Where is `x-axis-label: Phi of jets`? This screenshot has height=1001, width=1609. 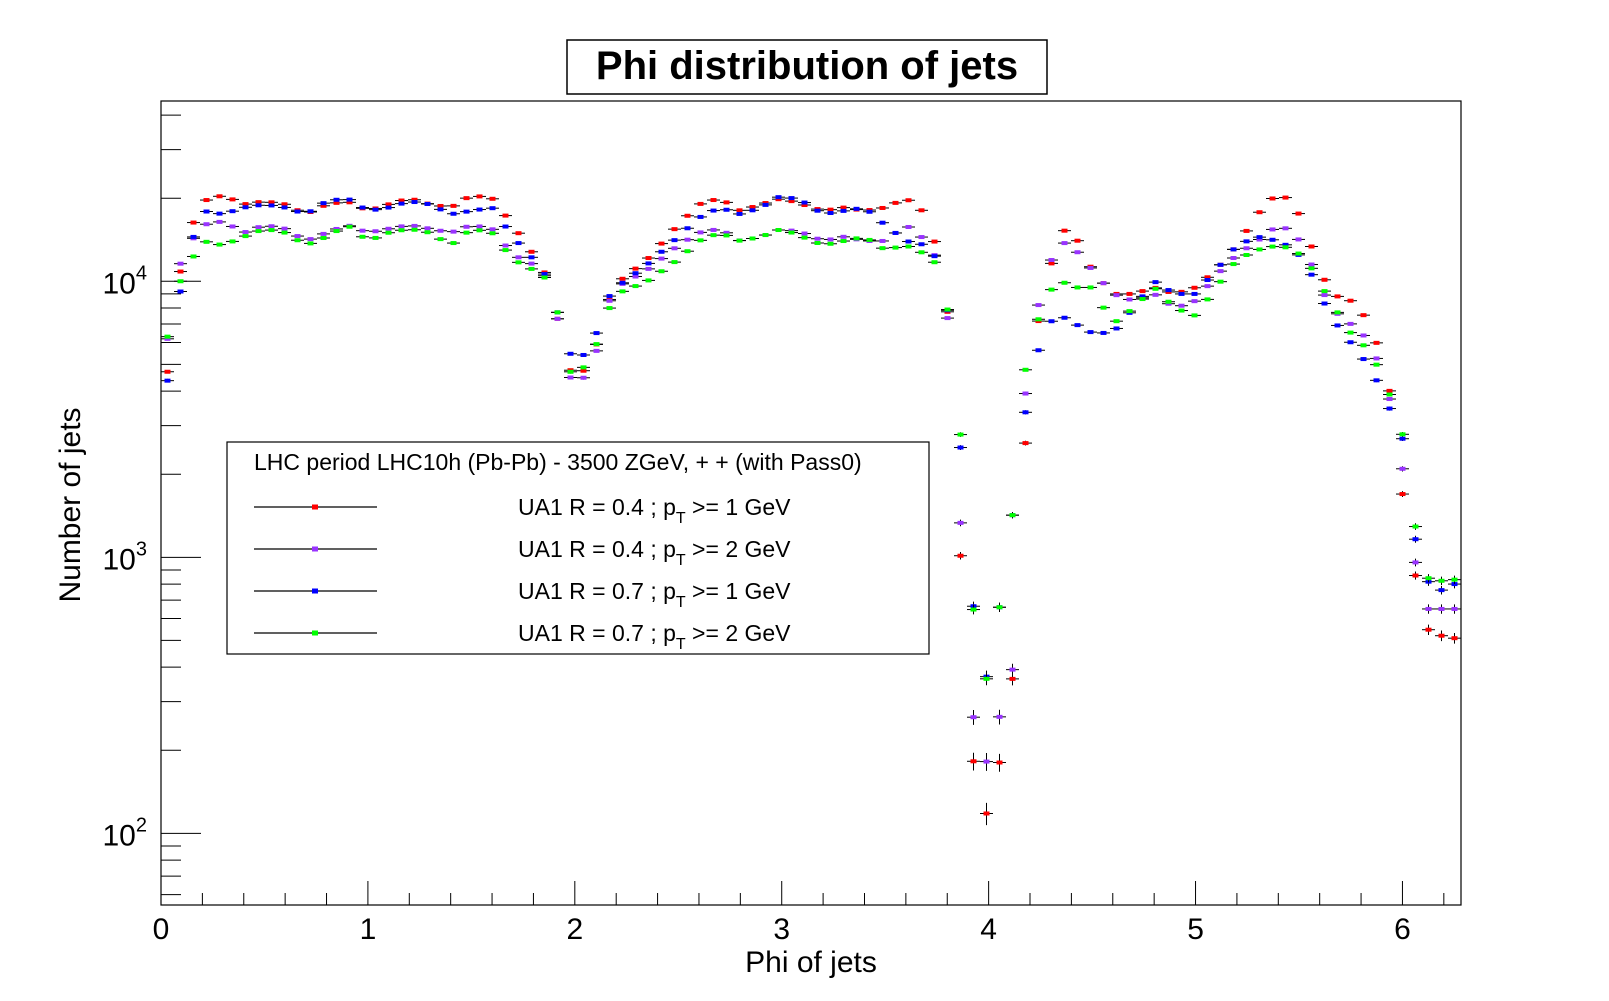
x-axis-label: Phi of jets is located at coordinates (811, 962).